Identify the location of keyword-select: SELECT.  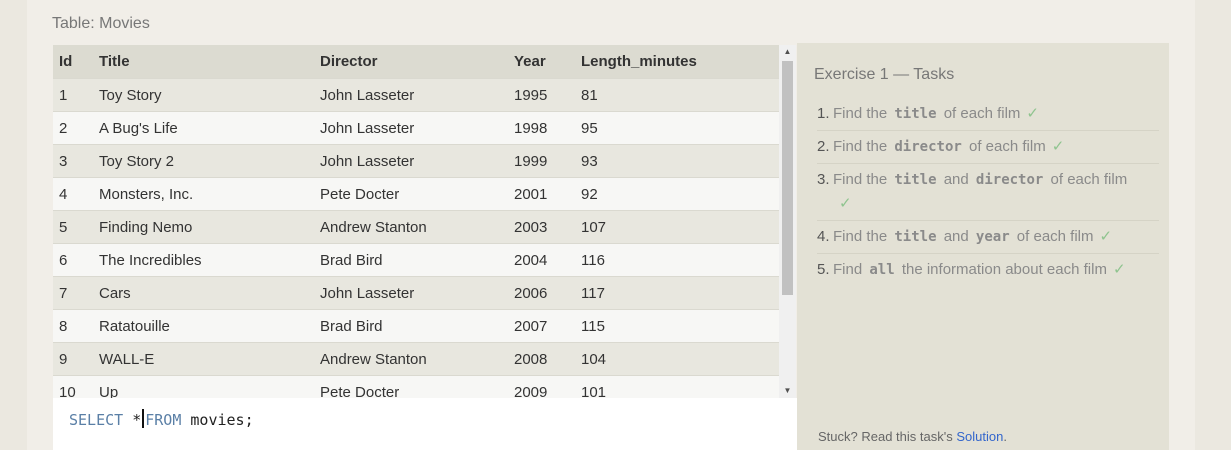
(96, 420).